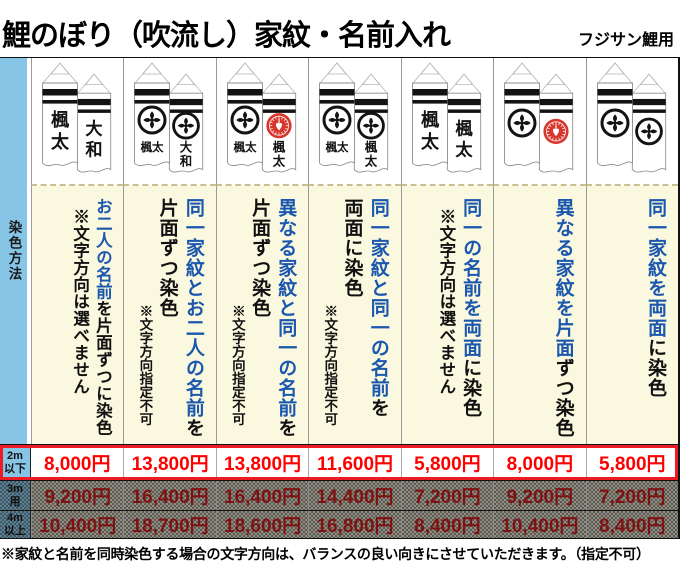  Describe the element at coordinates (354, 495) in the screenshot. I see `price-cell: 14,400円` at that location.